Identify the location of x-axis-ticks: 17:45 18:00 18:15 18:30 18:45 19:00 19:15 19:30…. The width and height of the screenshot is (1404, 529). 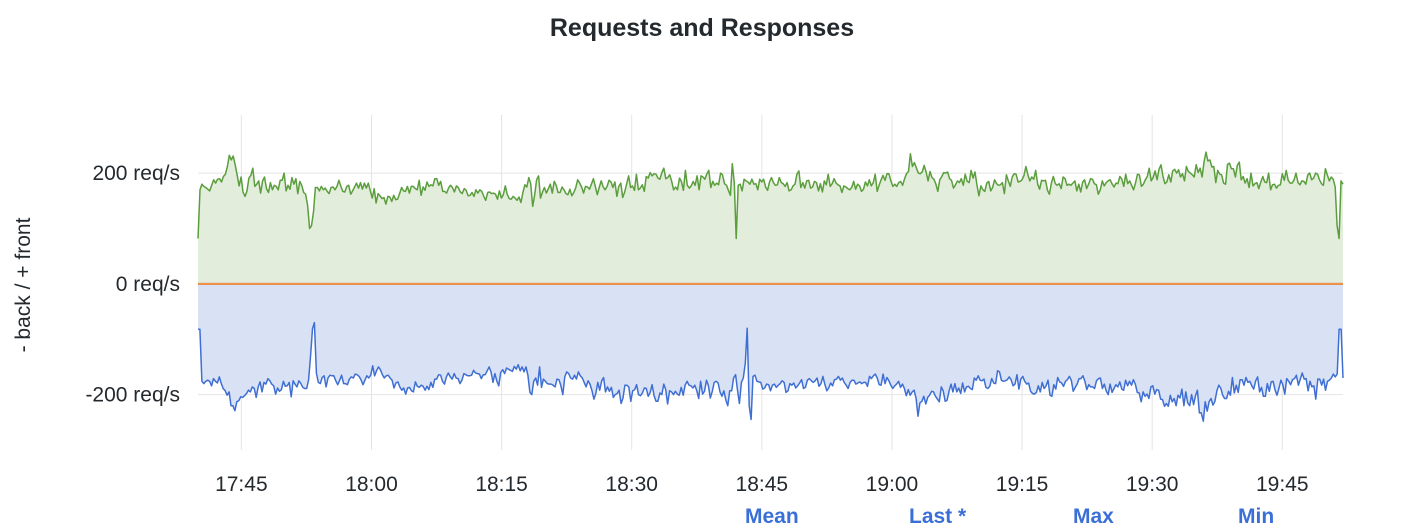
(761, 484).